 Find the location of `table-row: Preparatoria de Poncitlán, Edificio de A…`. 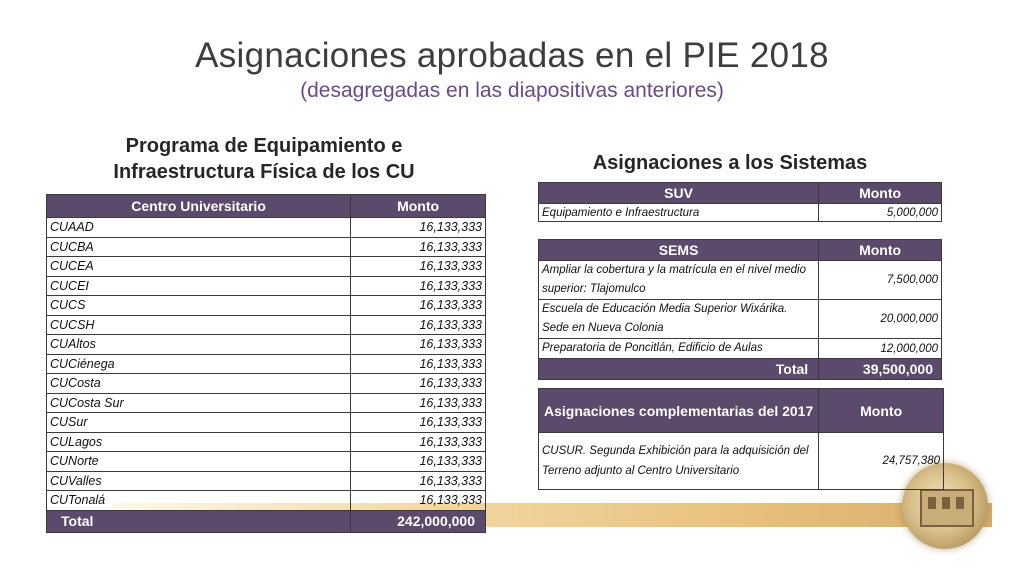

table-row: Preparatoria de Poncitlán, Edificio de A… is located at coordinates (739, 348).